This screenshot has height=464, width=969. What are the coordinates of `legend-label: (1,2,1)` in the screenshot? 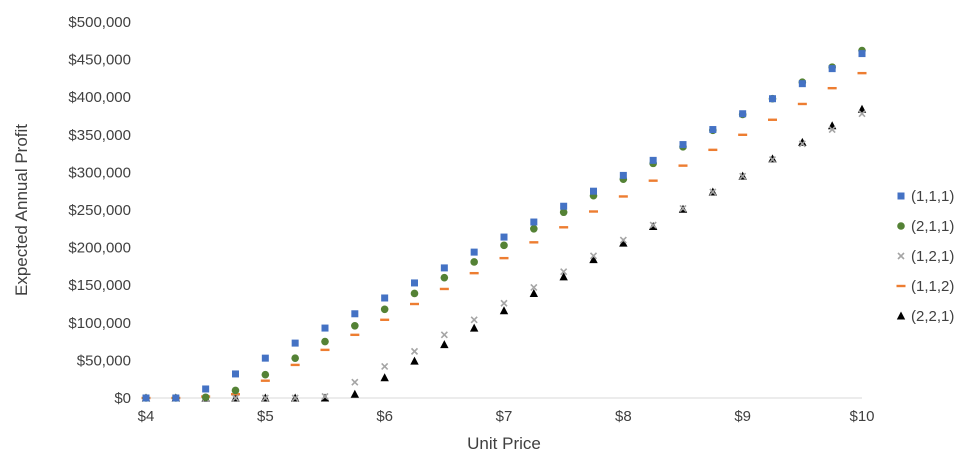 It's located at (932, 256).